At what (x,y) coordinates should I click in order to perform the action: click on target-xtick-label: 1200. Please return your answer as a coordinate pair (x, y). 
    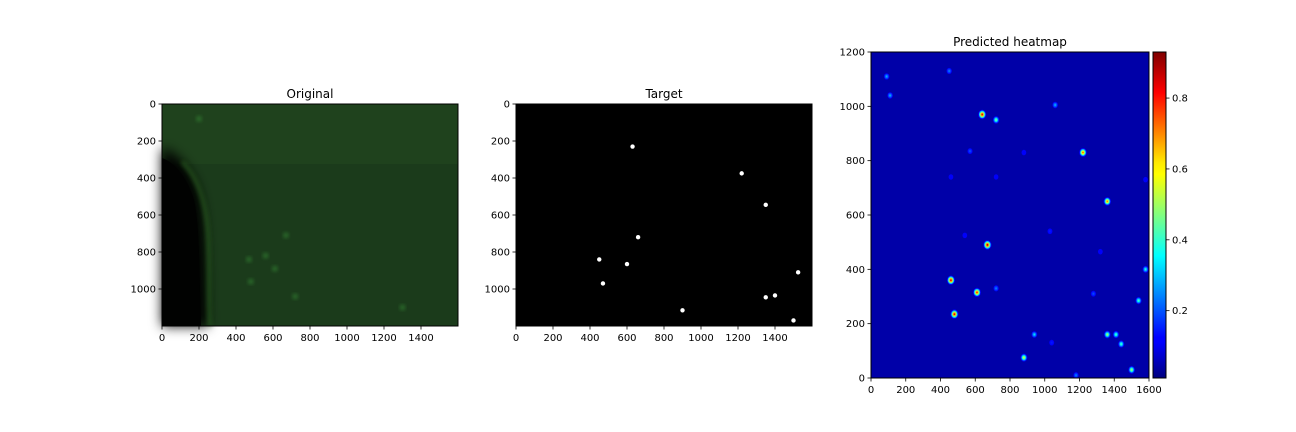
    Looking at the image, I should click on (737, 338).